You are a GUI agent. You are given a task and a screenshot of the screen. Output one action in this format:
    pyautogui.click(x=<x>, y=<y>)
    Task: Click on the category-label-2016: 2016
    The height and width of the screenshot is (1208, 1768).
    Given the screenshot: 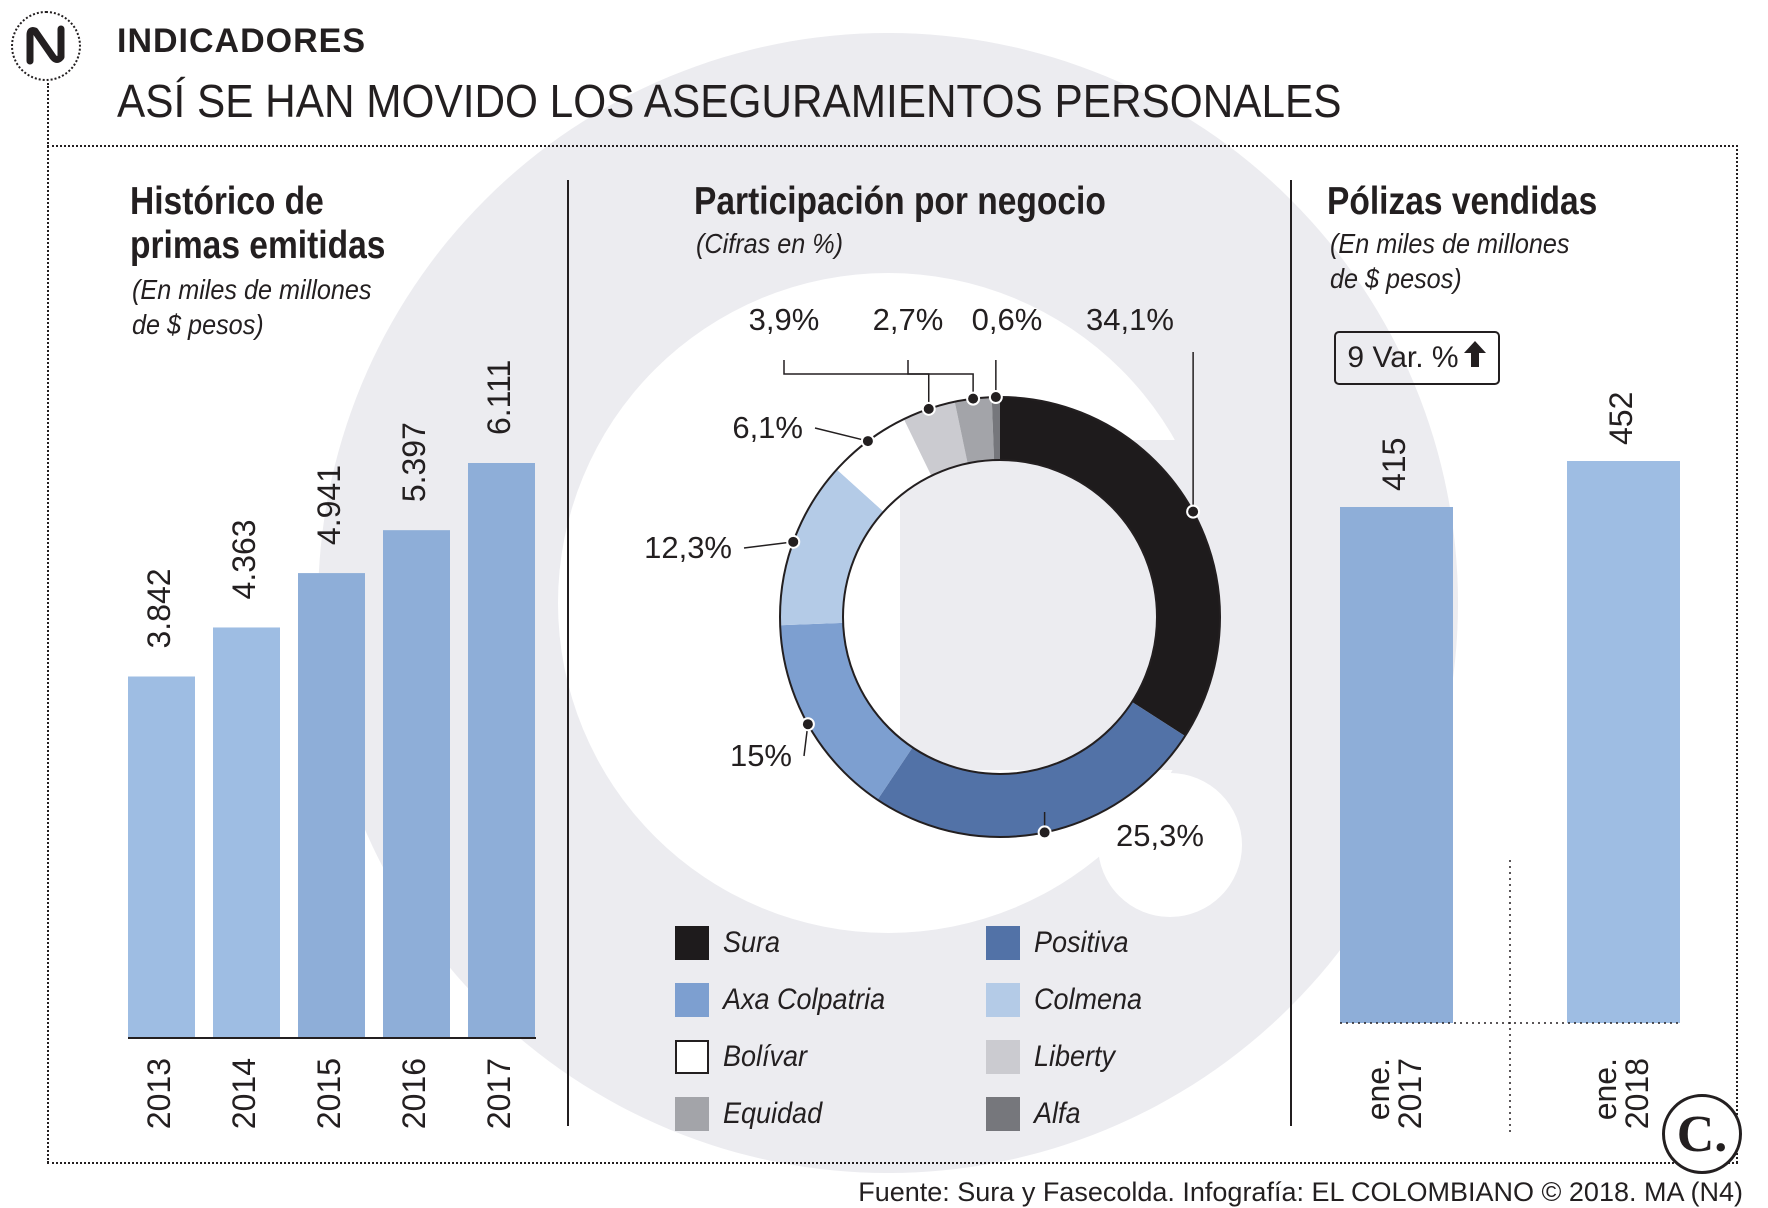 What is the action you would take?
    pyautogui.click(x=414, y=1093)
    